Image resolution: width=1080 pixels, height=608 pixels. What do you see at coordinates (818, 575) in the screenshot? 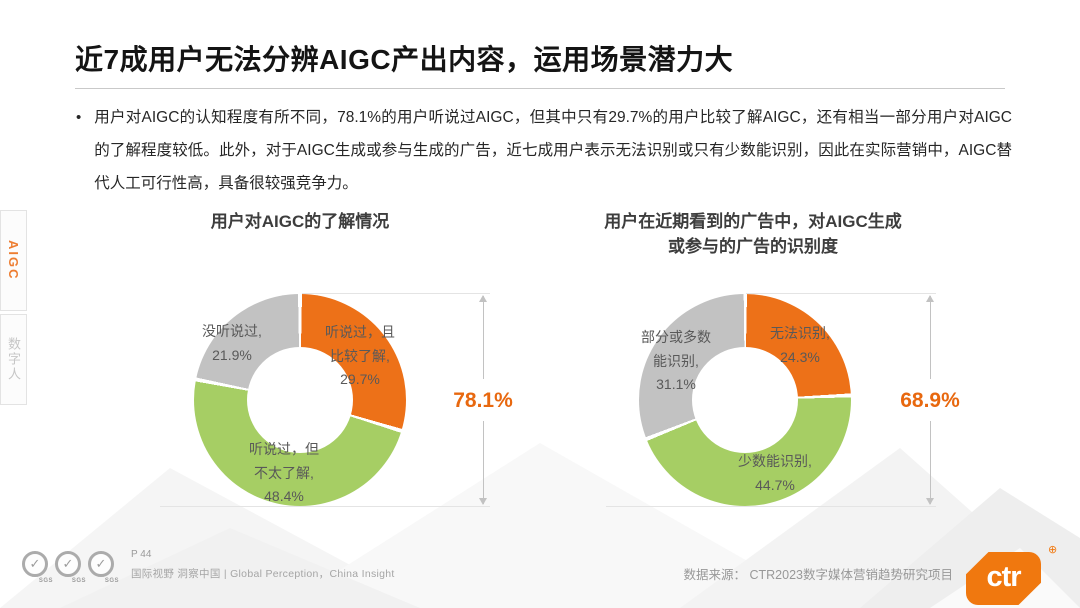
I see `data-source-note: 数据来源： CTR2023数字媒体营销趋势研究项目` at bounding box center [818, 575].